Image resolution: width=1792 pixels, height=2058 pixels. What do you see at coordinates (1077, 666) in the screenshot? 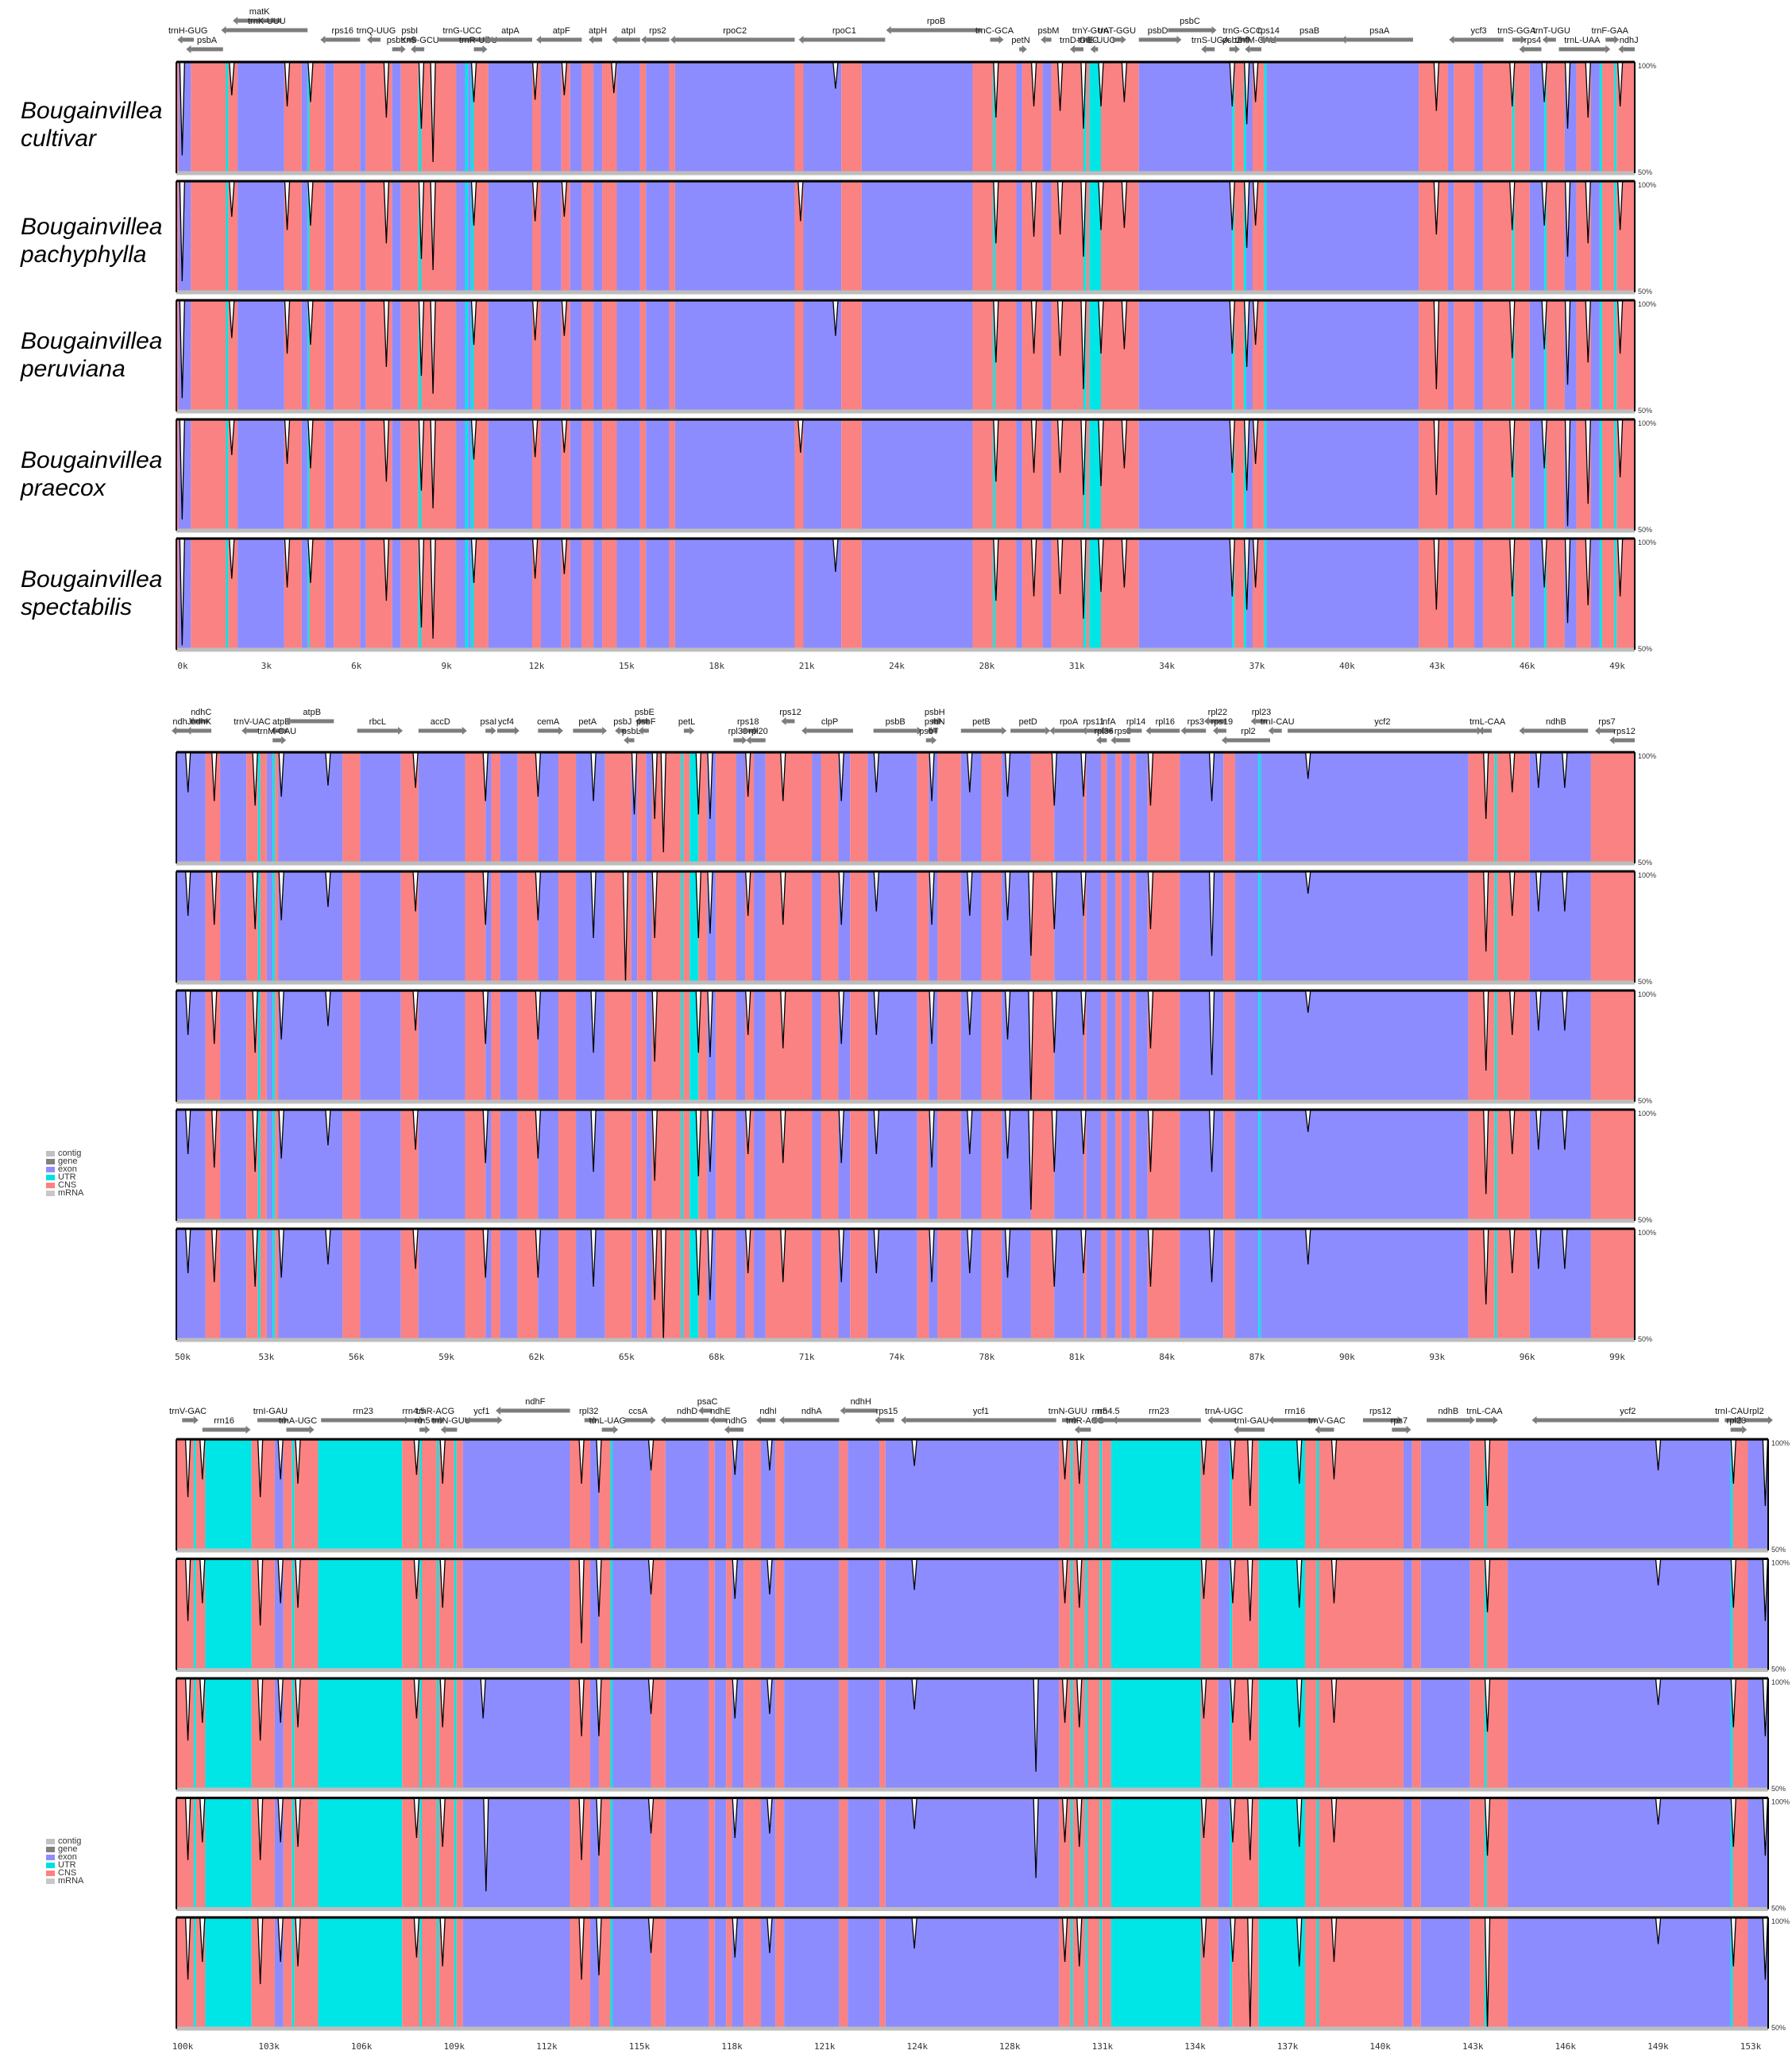
I see `x-tick-label: 31k` at bounding box center [1077, 666].